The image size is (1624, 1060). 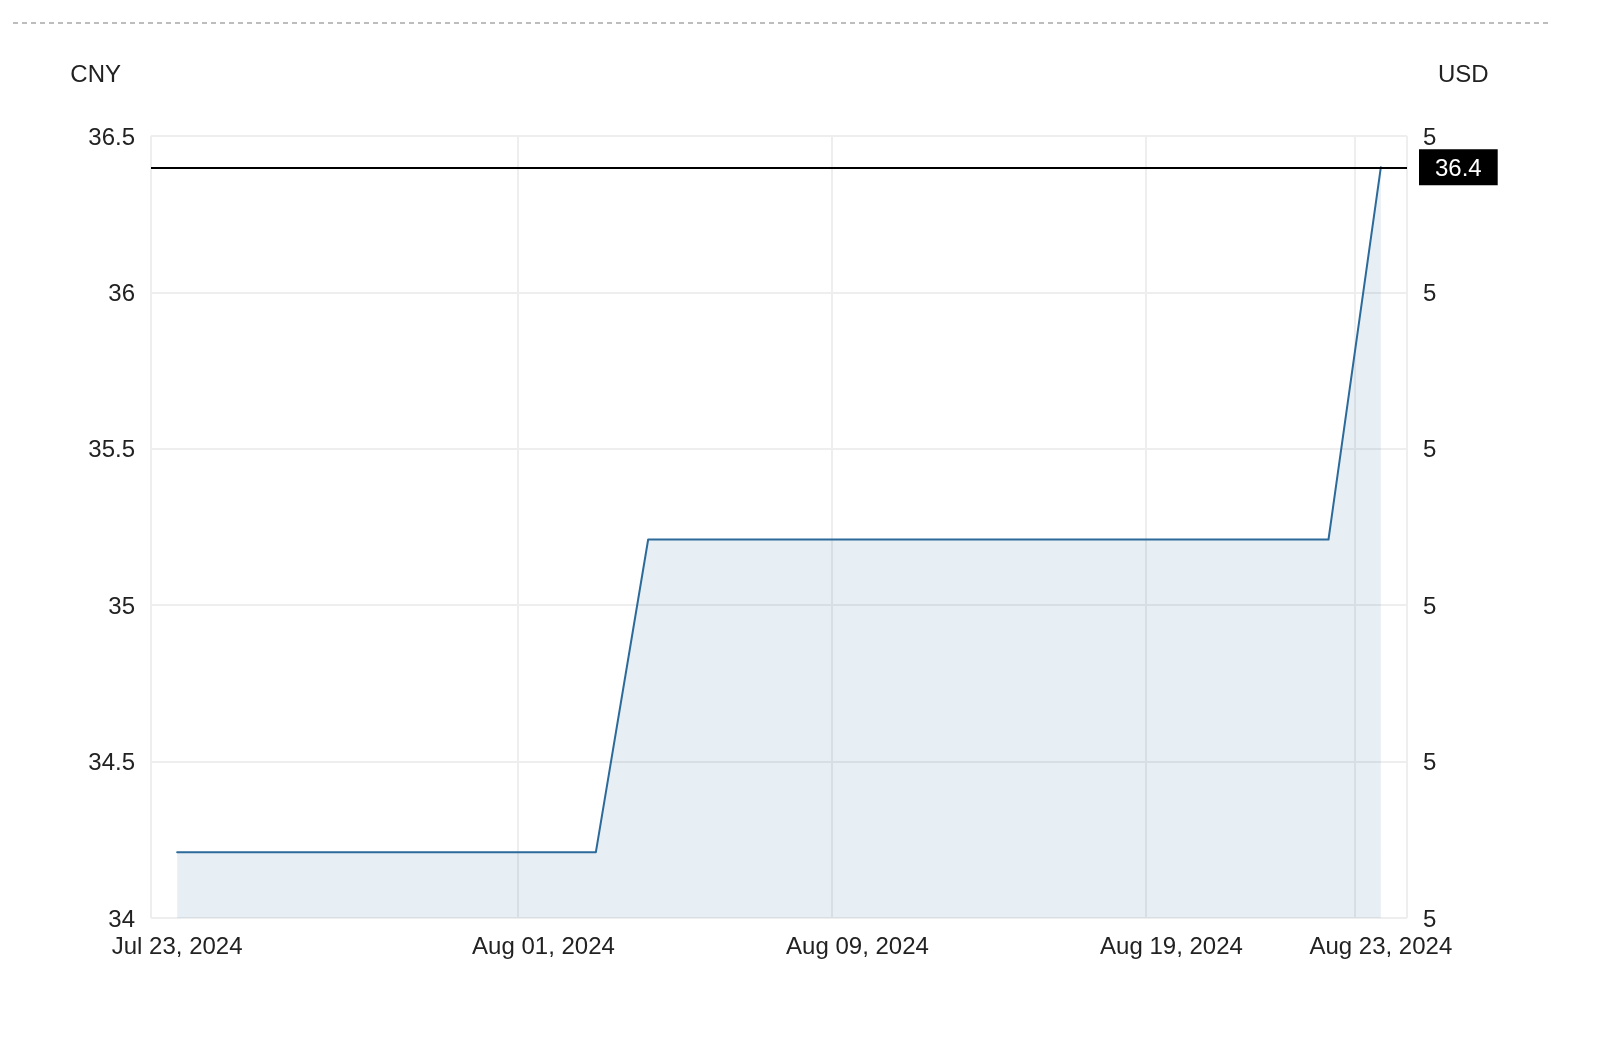 What do you see at coordinates (1171, 945) in the screenshot?
I see `x-tick-label: Aug 19, 2024` at bounding box center [1171, 945].